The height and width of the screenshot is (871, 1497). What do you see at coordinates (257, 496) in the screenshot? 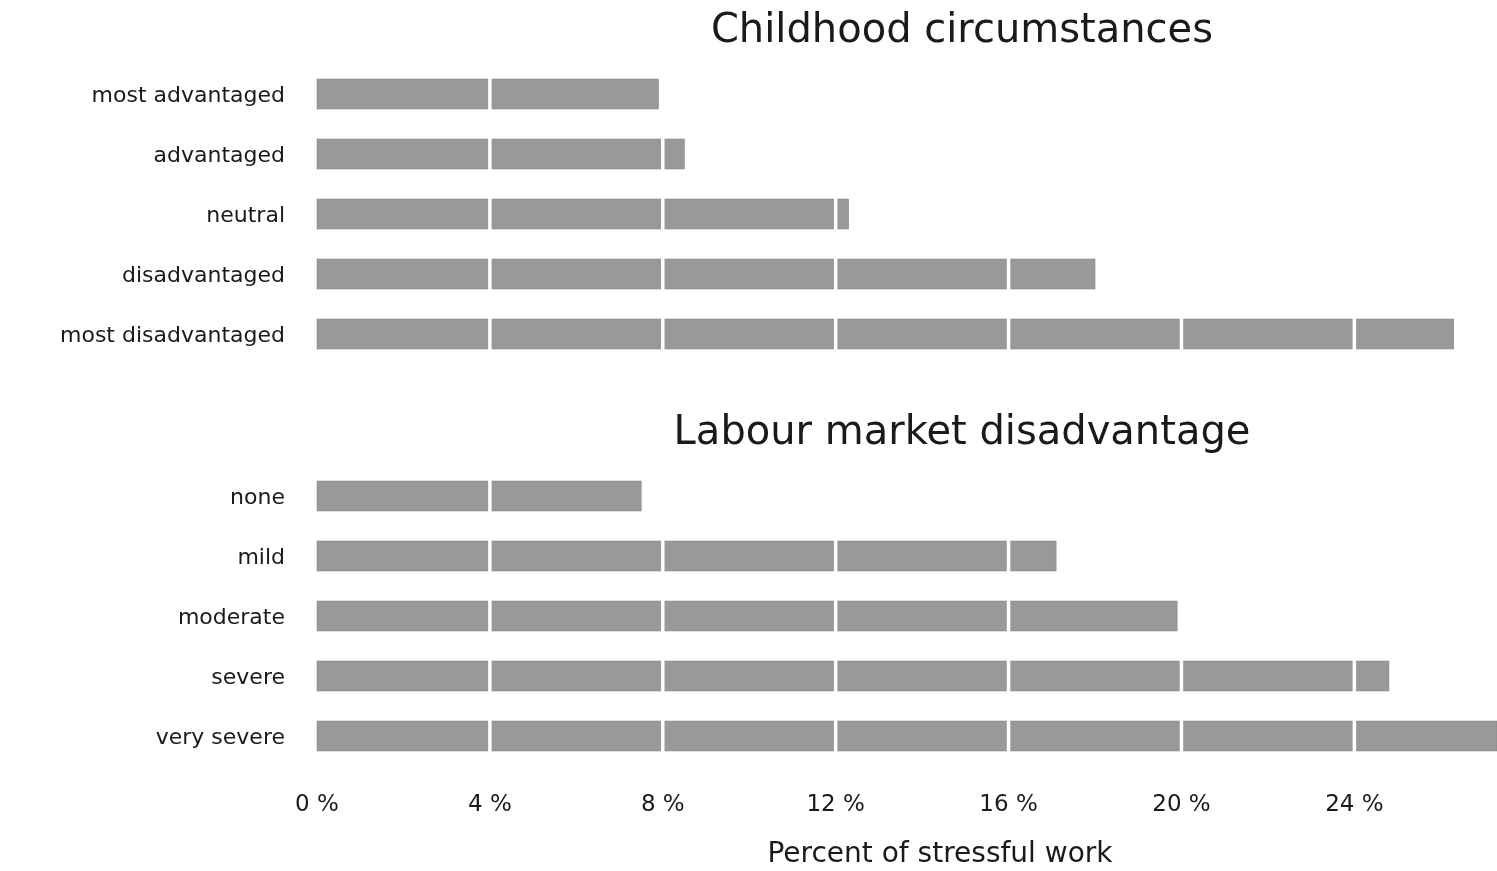
I see `y-tick-label: none` at bounding box center [257, 496].